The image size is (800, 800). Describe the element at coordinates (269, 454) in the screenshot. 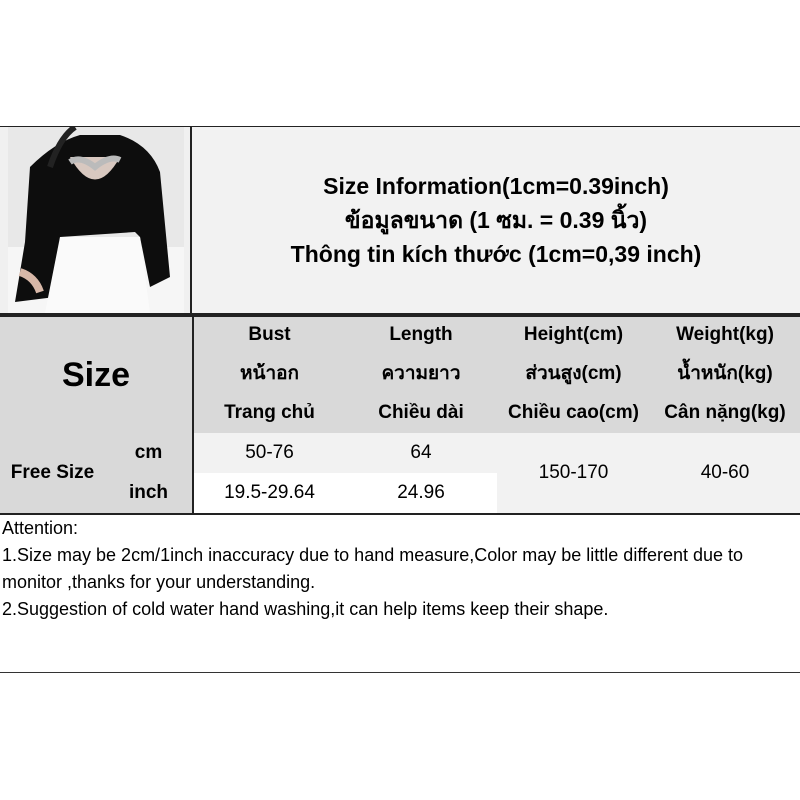

I see `bust-cm: 50-76` at that location.